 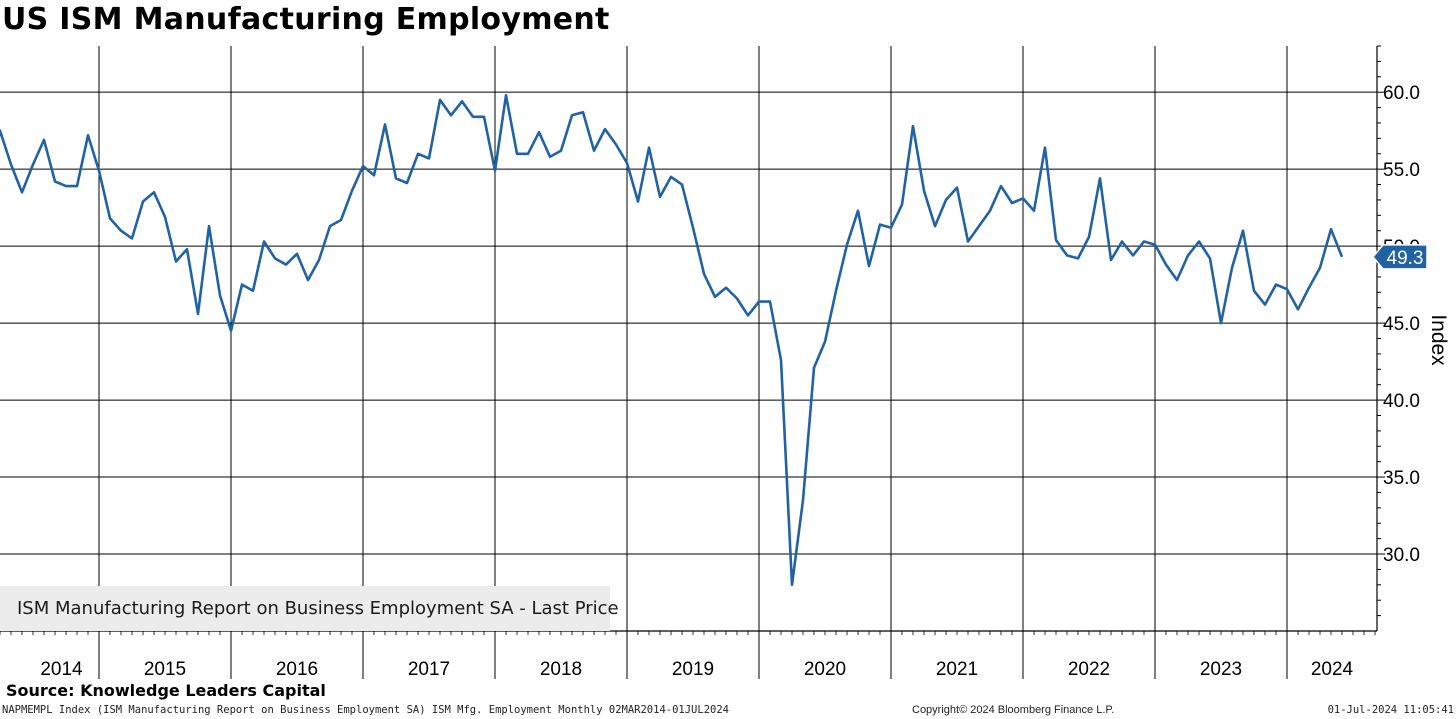 What do you see at coordinates (61, 669) in the screenshot?
I see `x-tick-label: 2014` at bounding box center [61, 669].